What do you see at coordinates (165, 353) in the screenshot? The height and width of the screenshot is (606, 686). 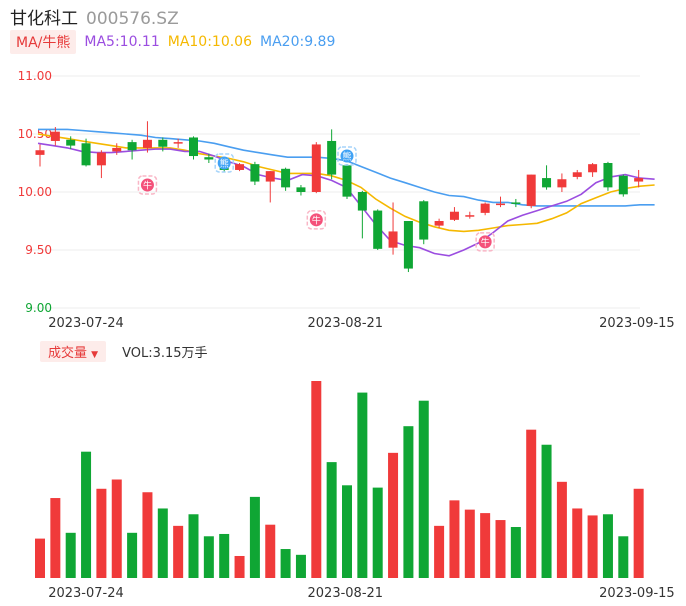 I see `volume-value: VOL:3.15万手` at bounding box center [165, 353].